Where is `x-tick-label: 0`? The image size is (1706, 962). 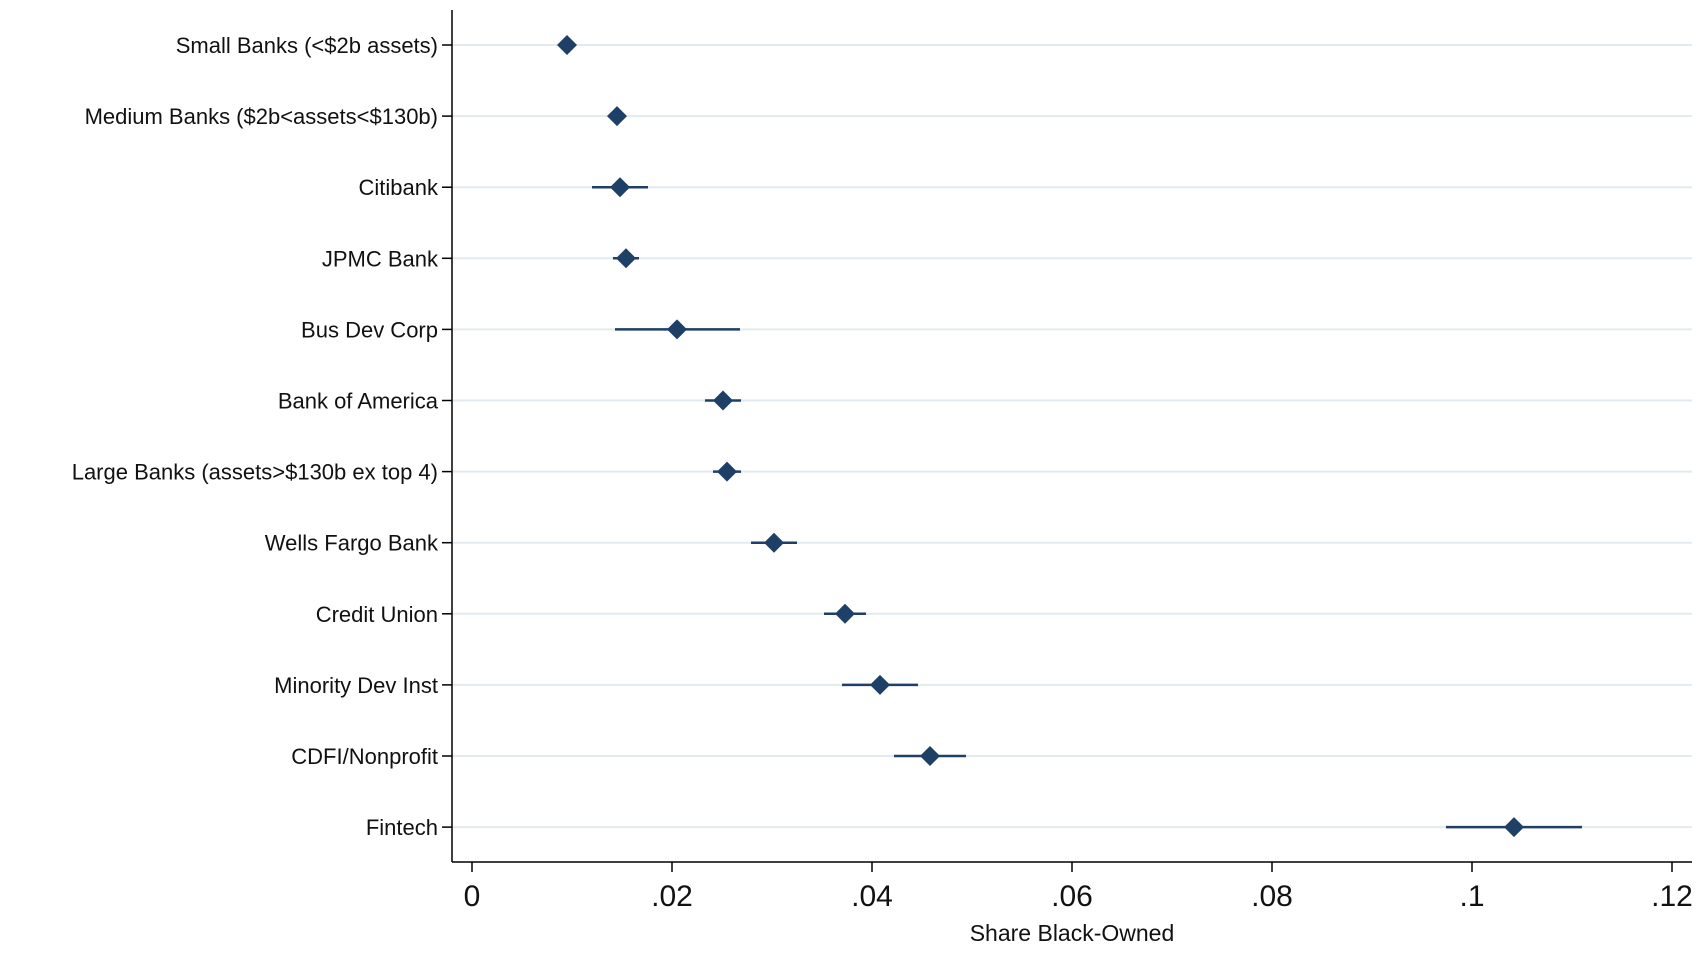
x-tick-label: 0 is located at coordinates (472, 896).